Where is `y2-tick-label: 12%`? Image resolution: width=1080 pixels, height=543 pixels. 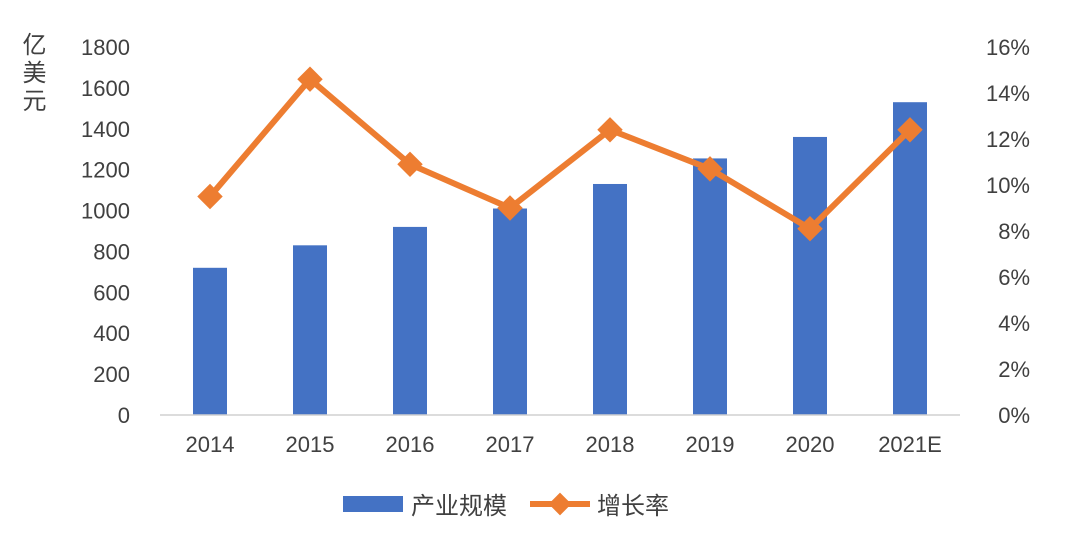
y2-tick-label: 12% is located at coordinates (1008, 139).